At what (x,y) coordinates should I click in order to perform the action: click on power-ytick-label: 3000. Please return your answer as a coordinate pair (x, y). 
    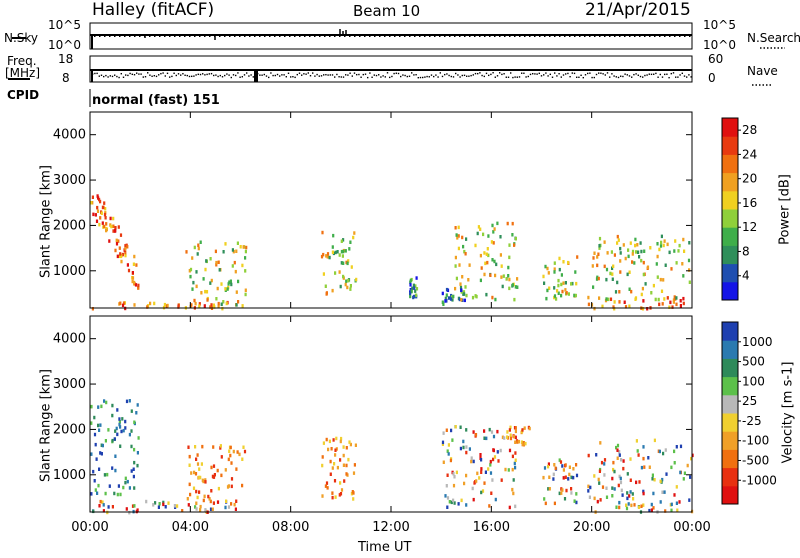
    Looking at the image, I should click on (69, 180).